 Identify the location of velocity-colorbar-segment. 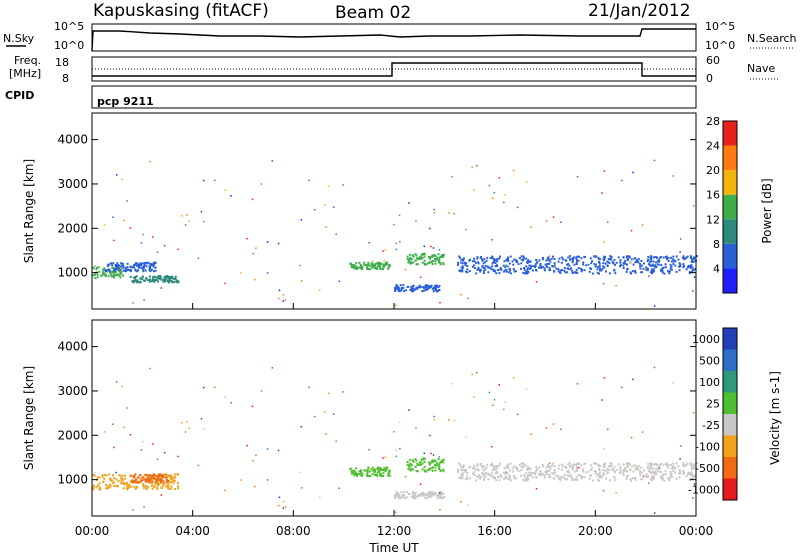
(730, 382).